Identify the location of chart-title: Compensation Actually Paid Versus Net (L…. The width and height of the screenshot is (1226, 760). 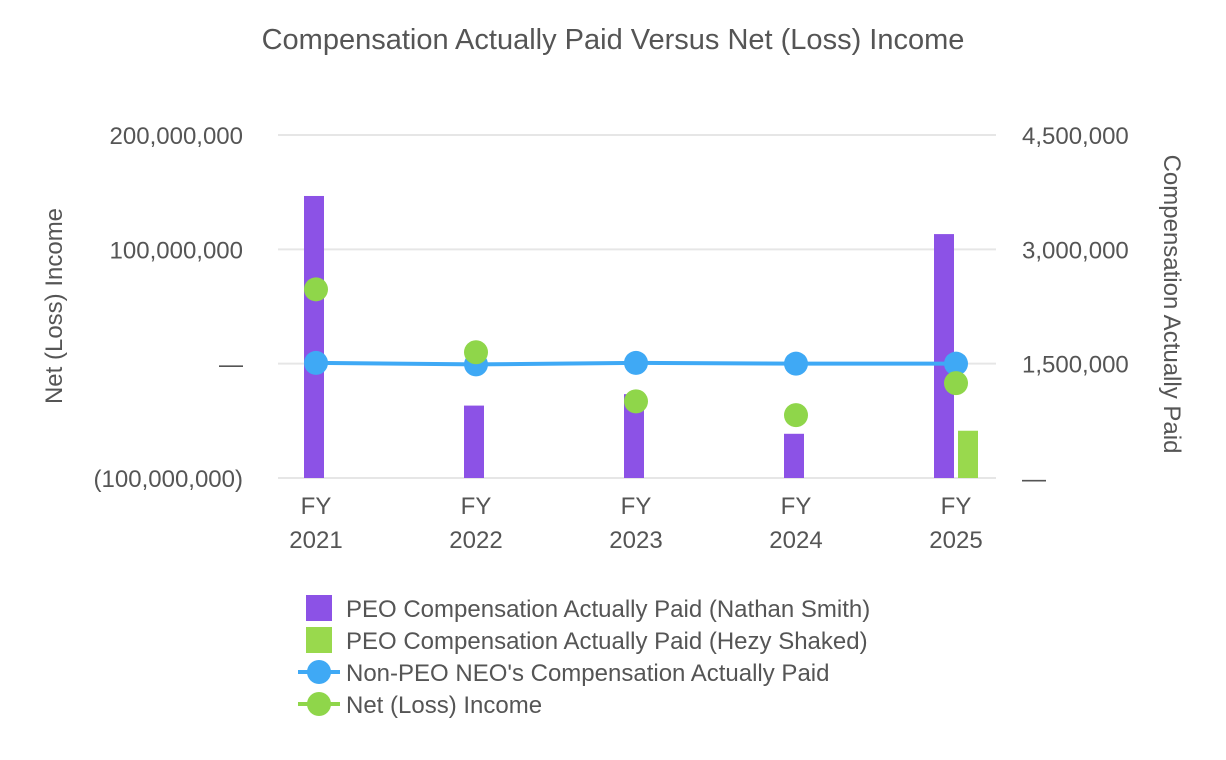
(613, 40).